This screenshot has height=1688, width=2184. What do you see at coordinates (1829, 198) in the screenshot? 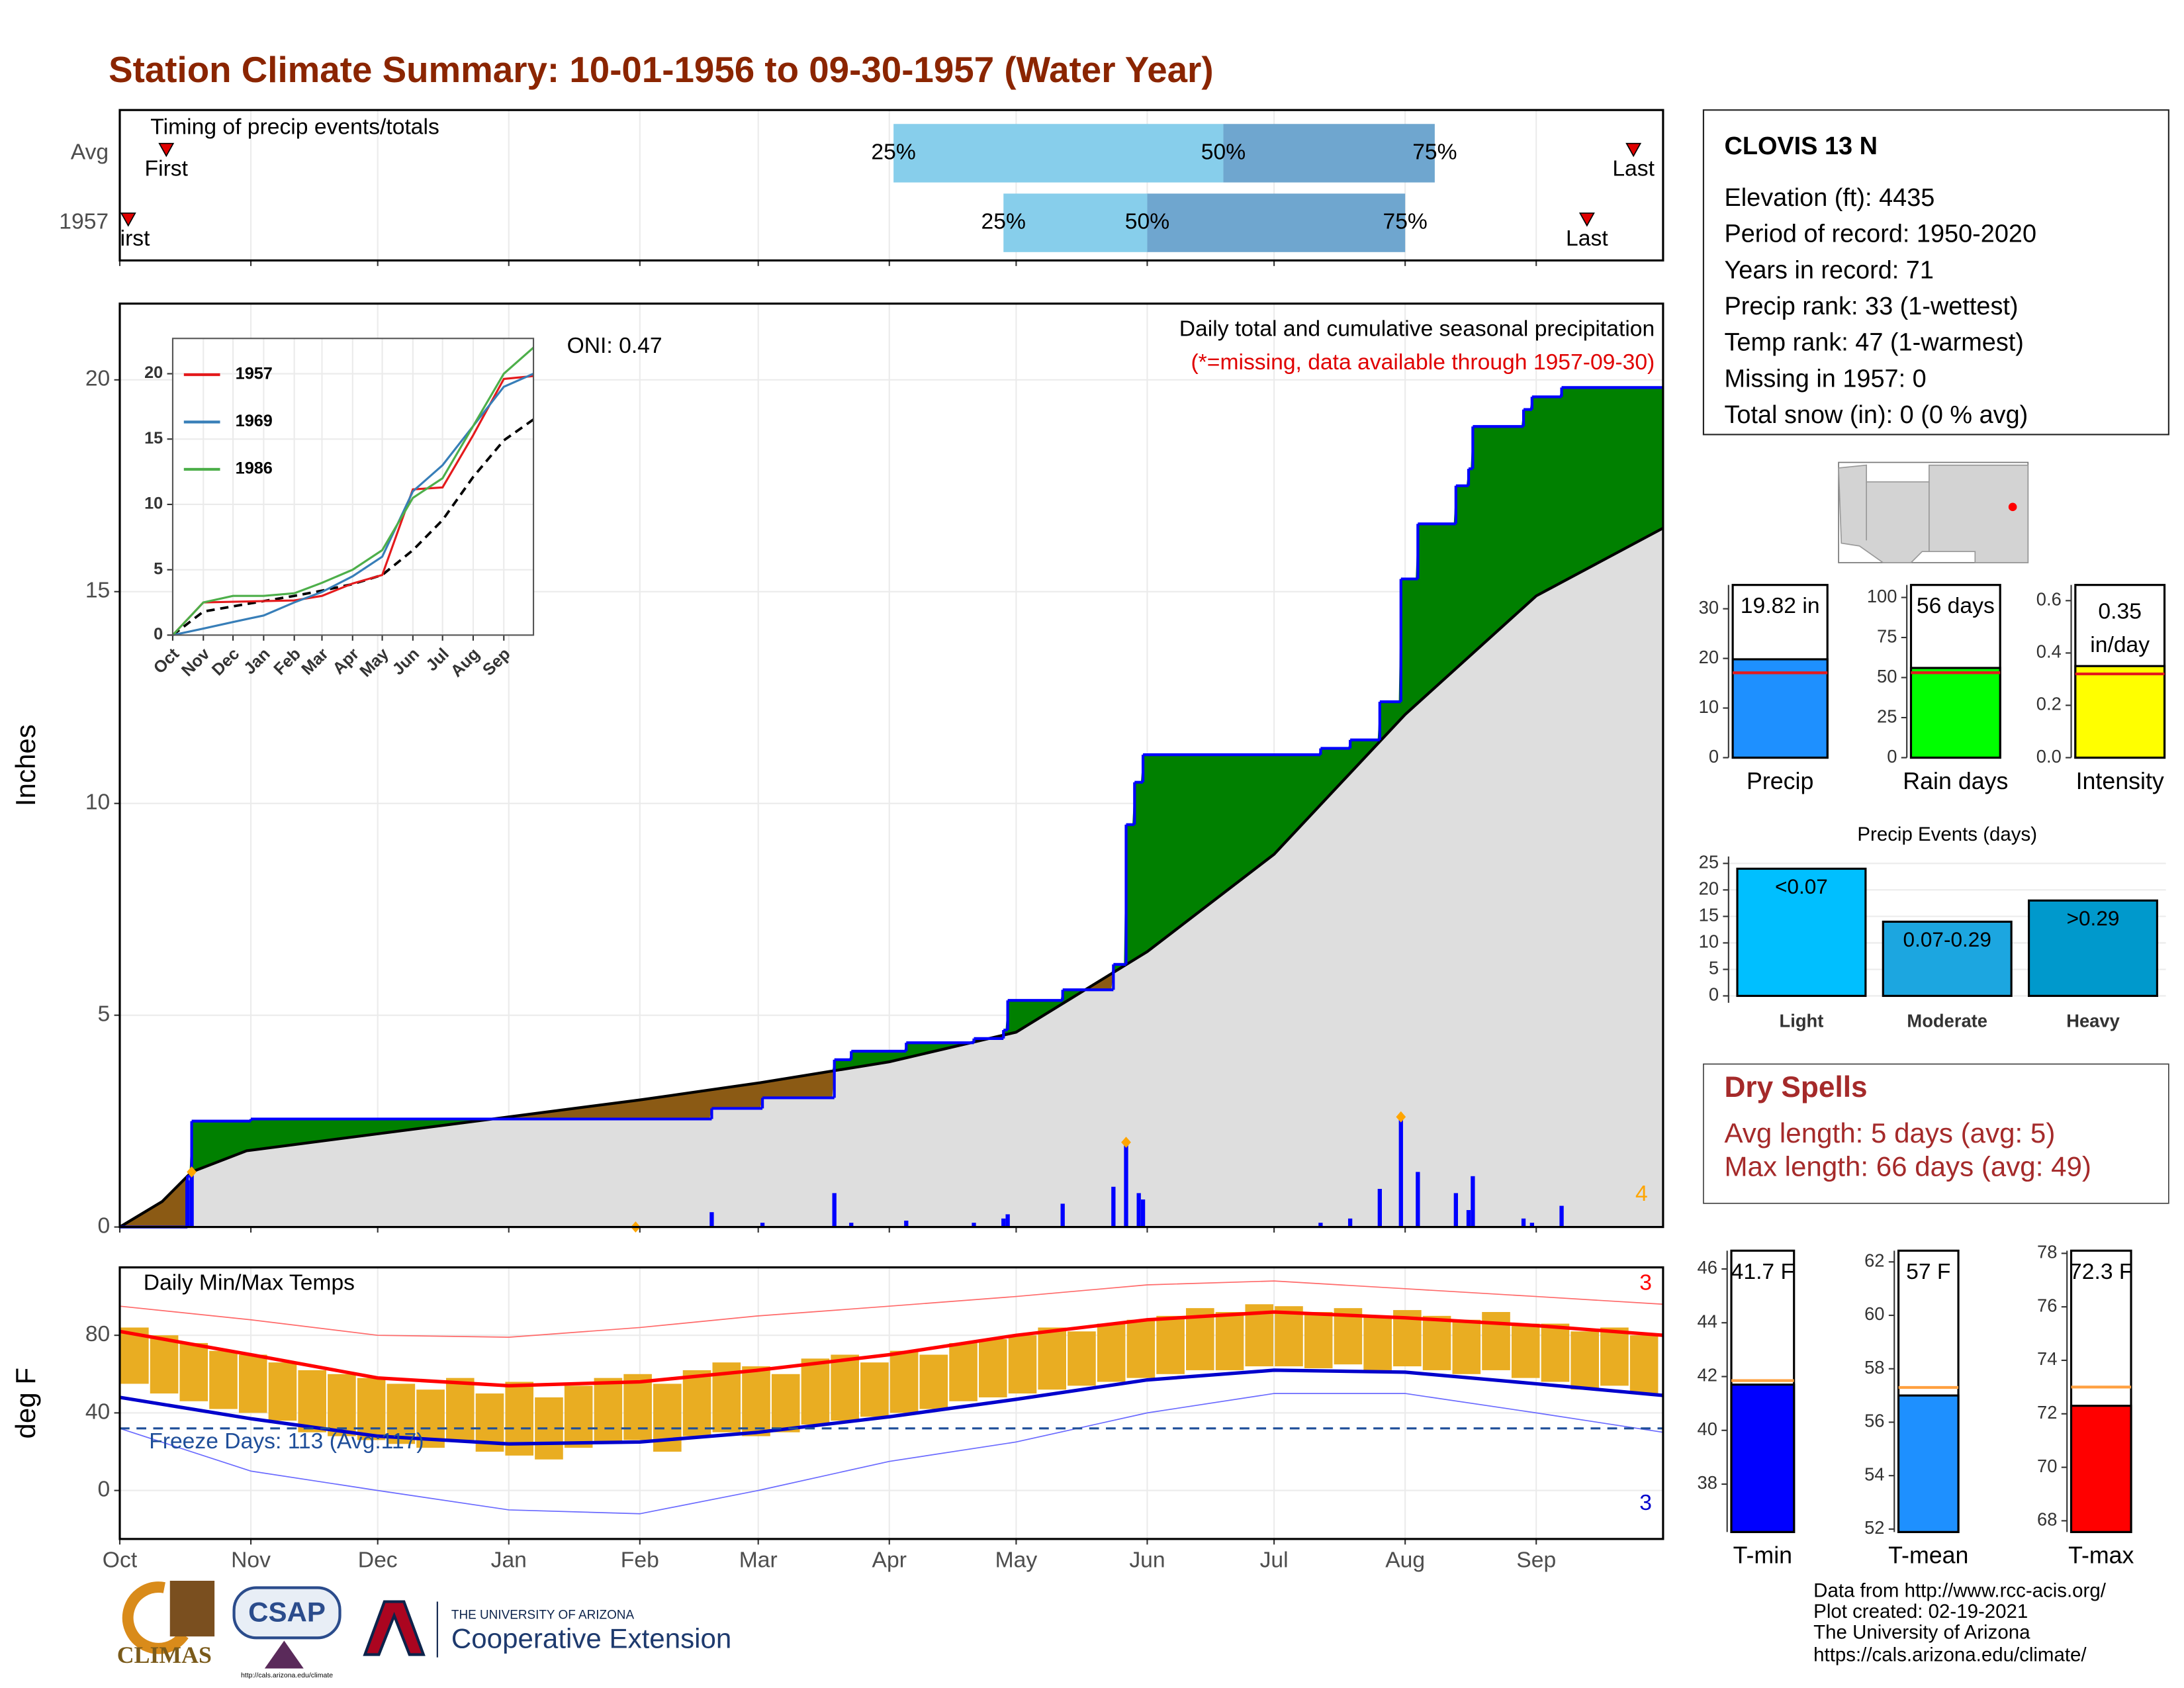
I see `station-line: Elevation (ft): 4435` at bounding box center [1829, 198].